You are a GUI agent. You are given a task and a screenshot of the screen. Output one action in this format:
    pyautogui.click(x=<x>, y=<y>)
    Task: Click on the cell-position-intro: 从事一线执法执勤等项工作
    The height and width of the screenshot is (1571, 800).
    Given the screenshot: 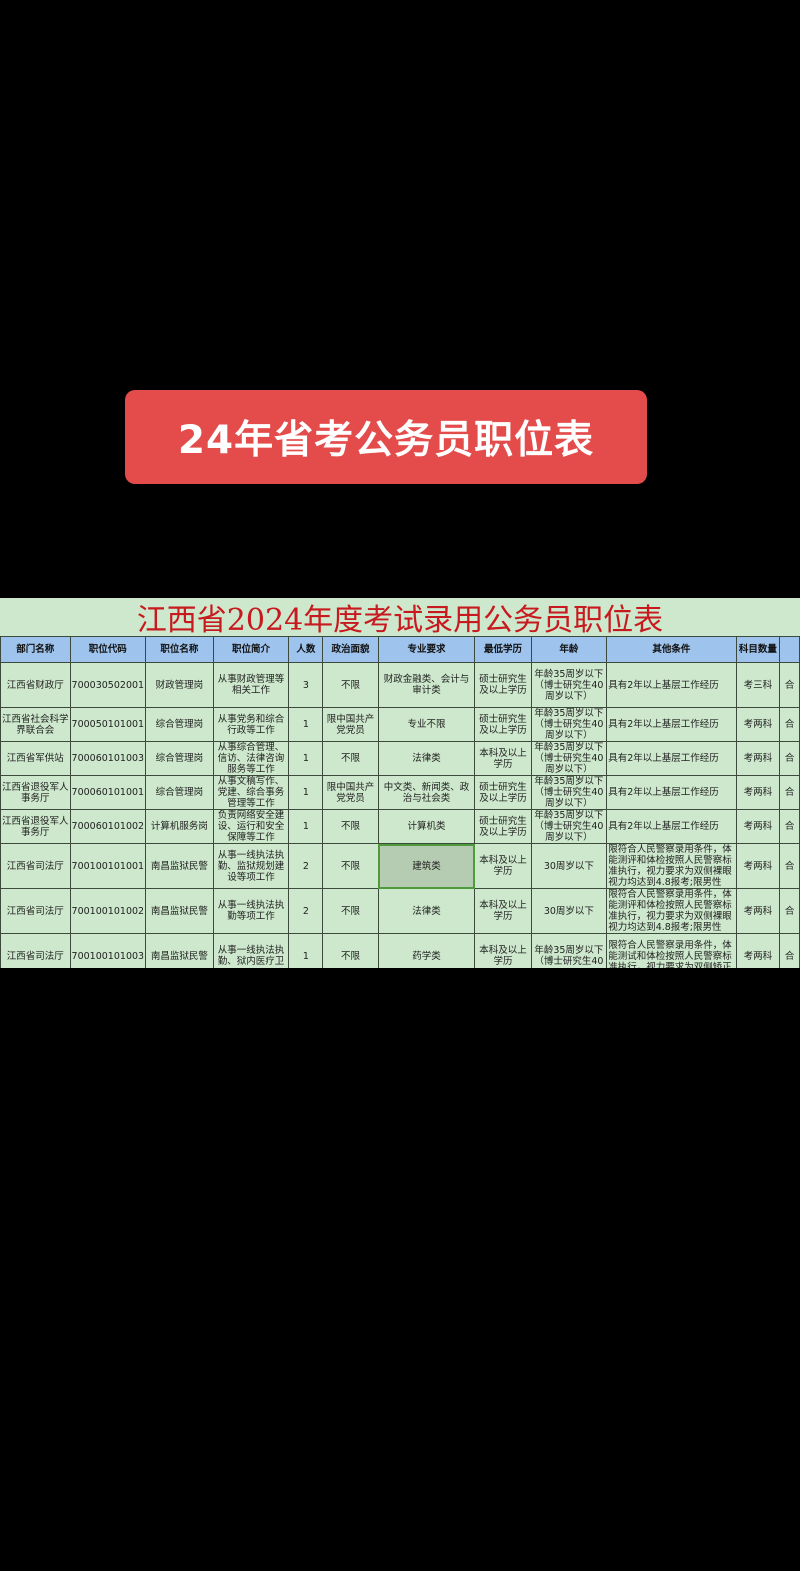 What is the action you would take?
    pyautogui.click(x=251, y=911)
    